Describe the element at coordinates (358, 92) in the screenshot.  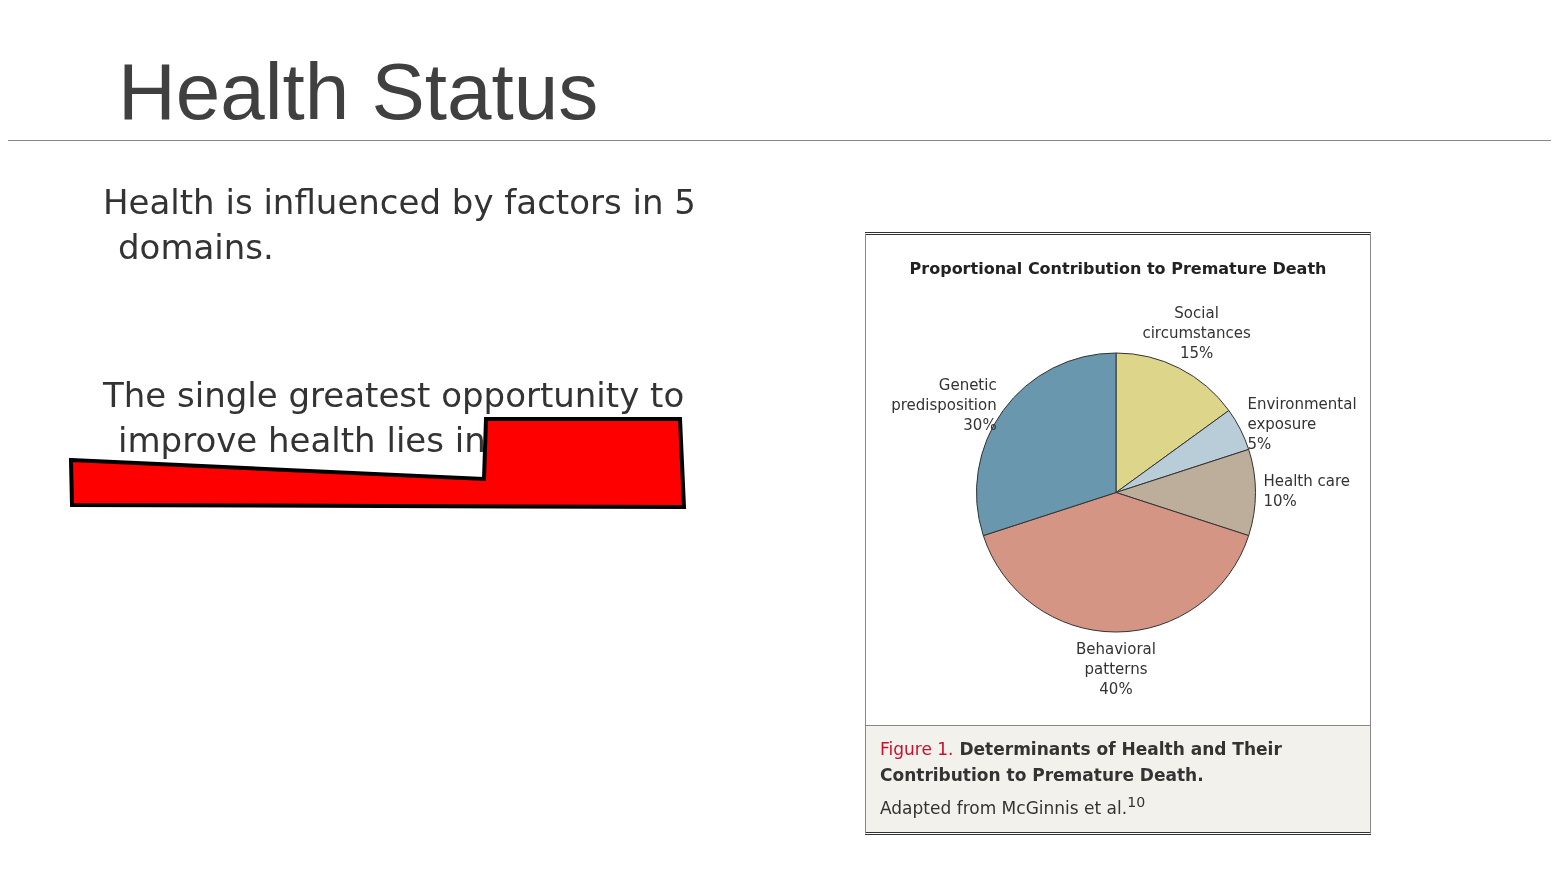
I see `chart-title: Health Status` at that location.